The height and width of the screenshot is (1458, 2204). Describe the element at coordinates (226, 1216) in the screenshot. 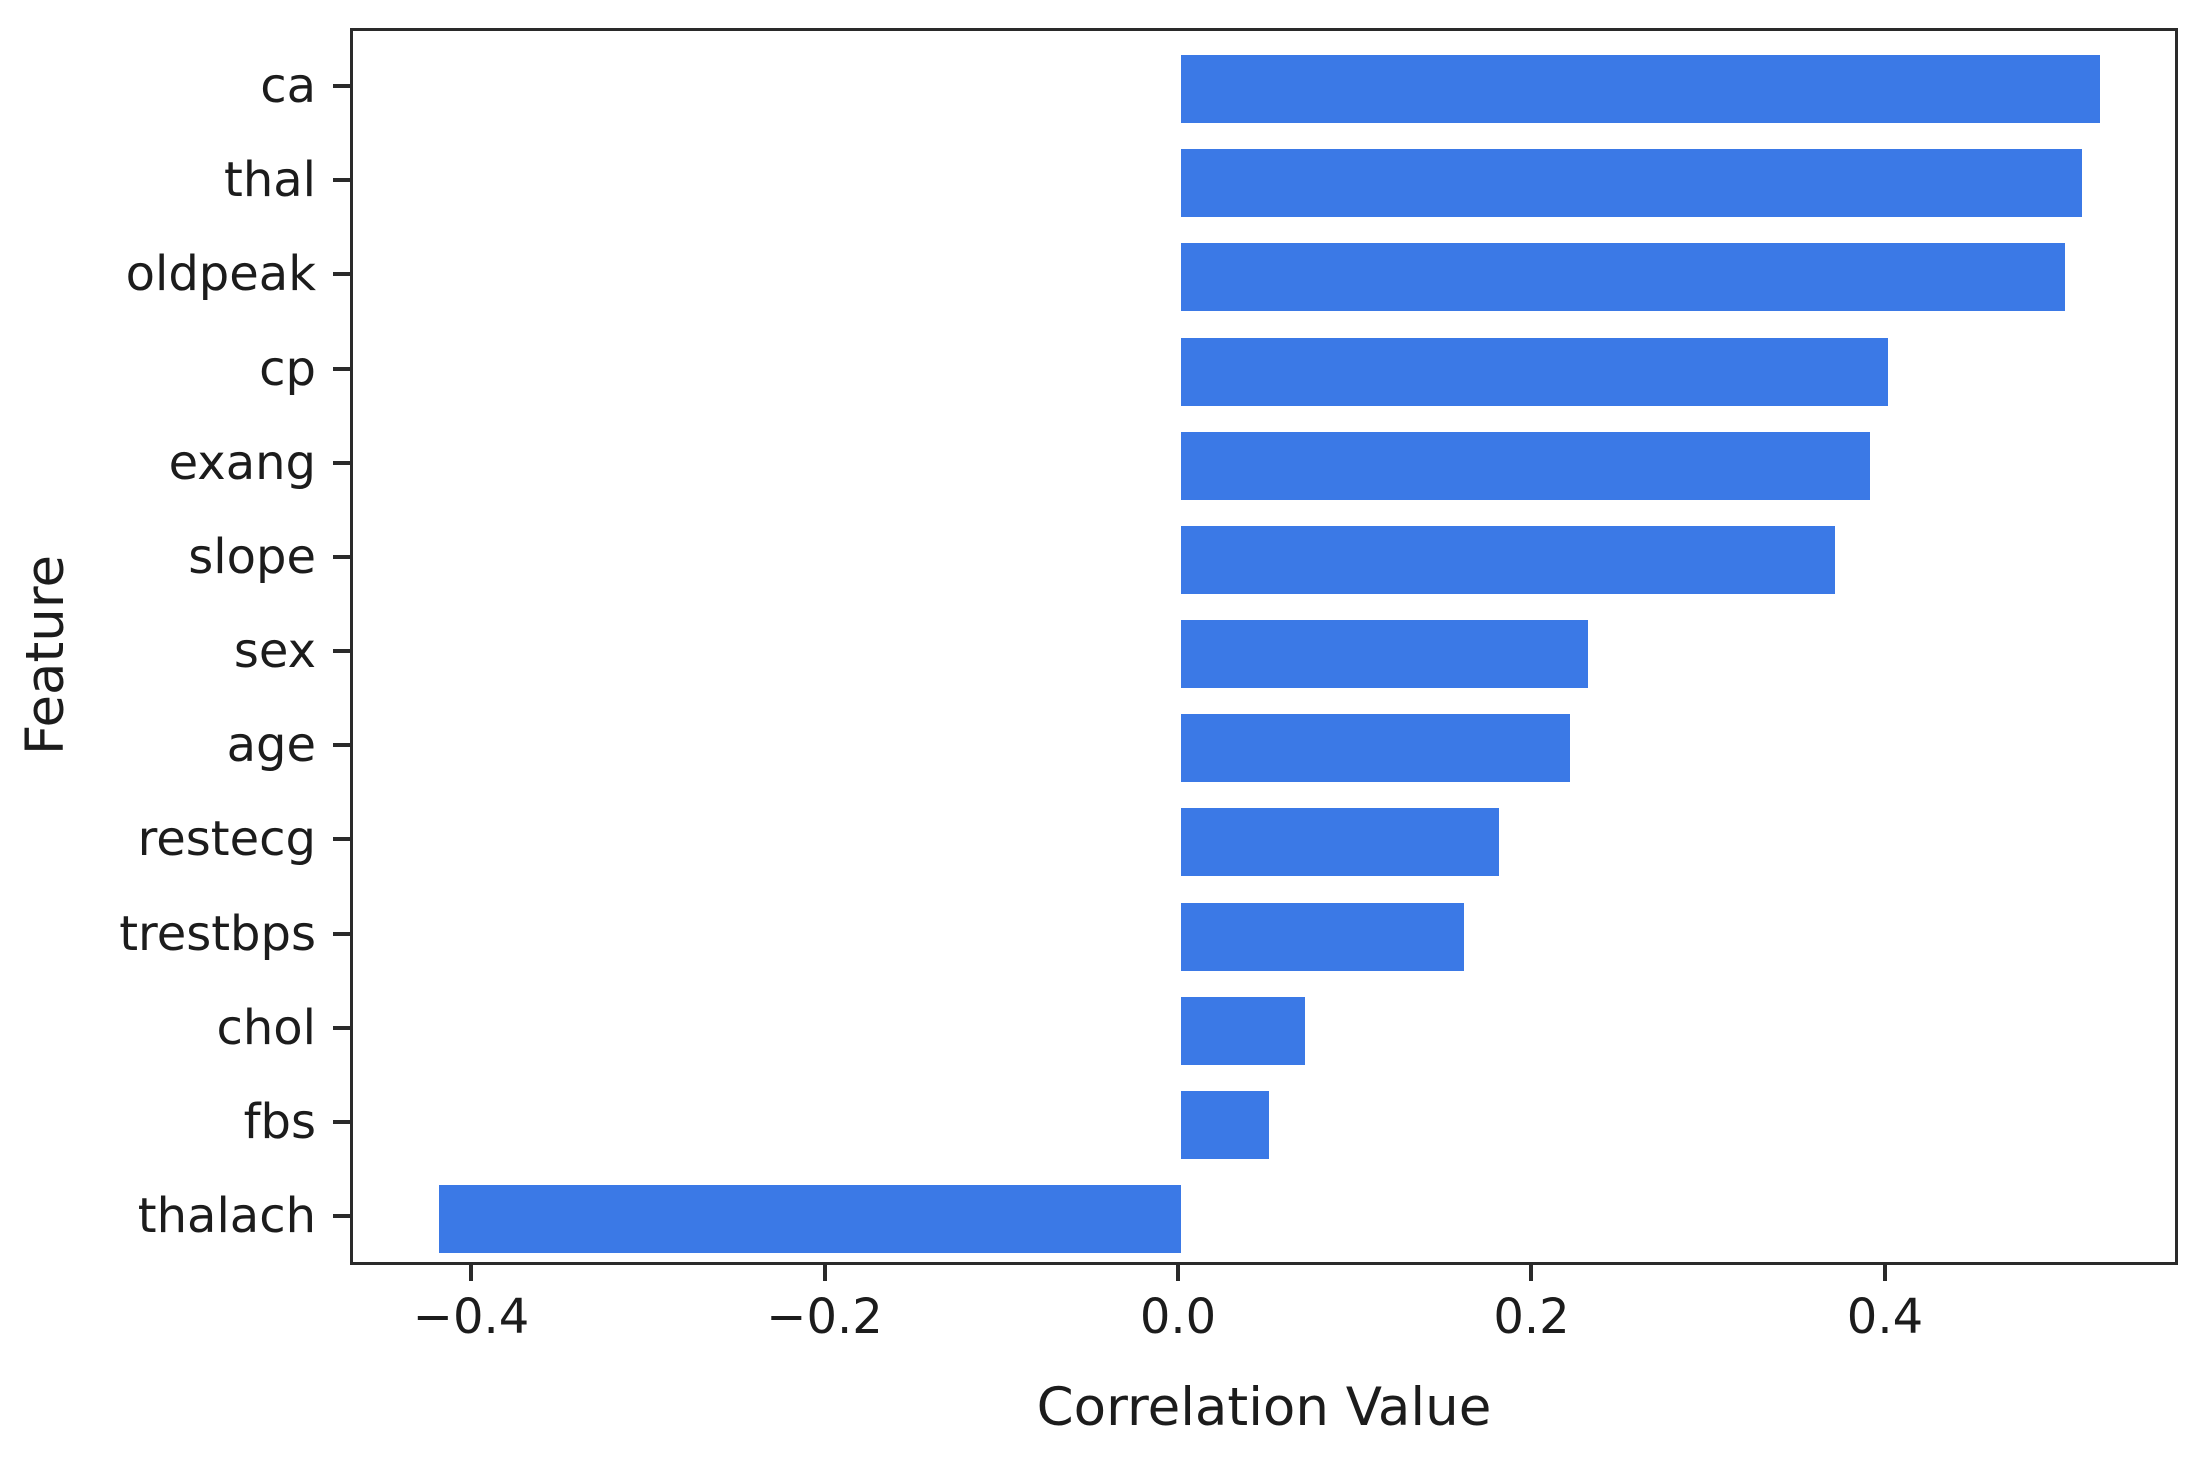

I see `y-tick-label-thalach: thalach` at that location.